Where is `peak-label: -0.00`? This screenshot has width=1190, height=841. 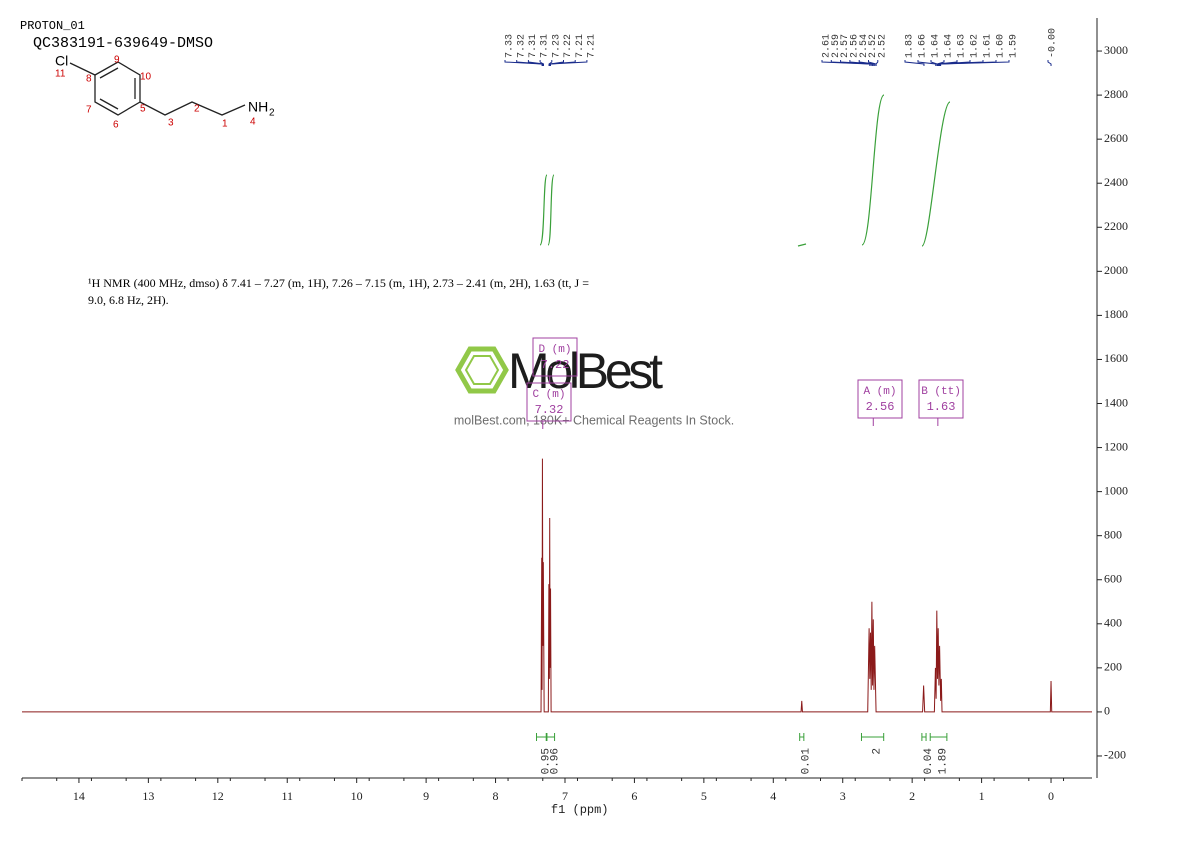 peak-label: -0.00 is located at coordinates (1053, 43).